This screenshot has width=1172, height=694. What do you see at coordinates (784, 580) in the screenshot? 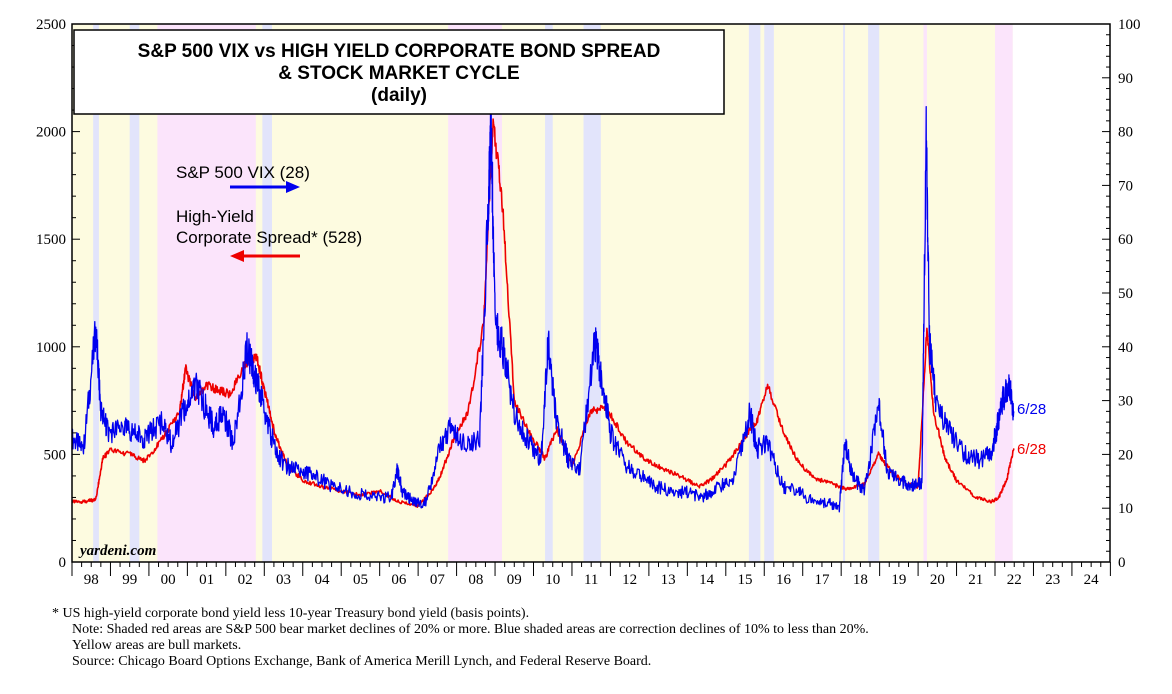
I see `year-label-16: 16` at bounding box center [784, 580].